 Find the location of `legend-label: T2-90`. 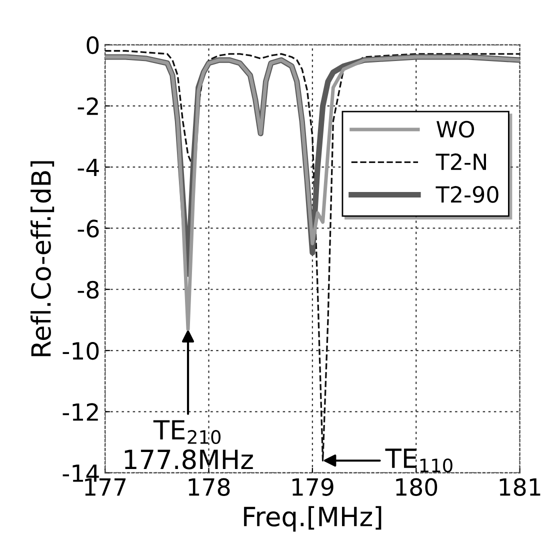

legend-label: T2-90 is located at coordinates (467, 194).